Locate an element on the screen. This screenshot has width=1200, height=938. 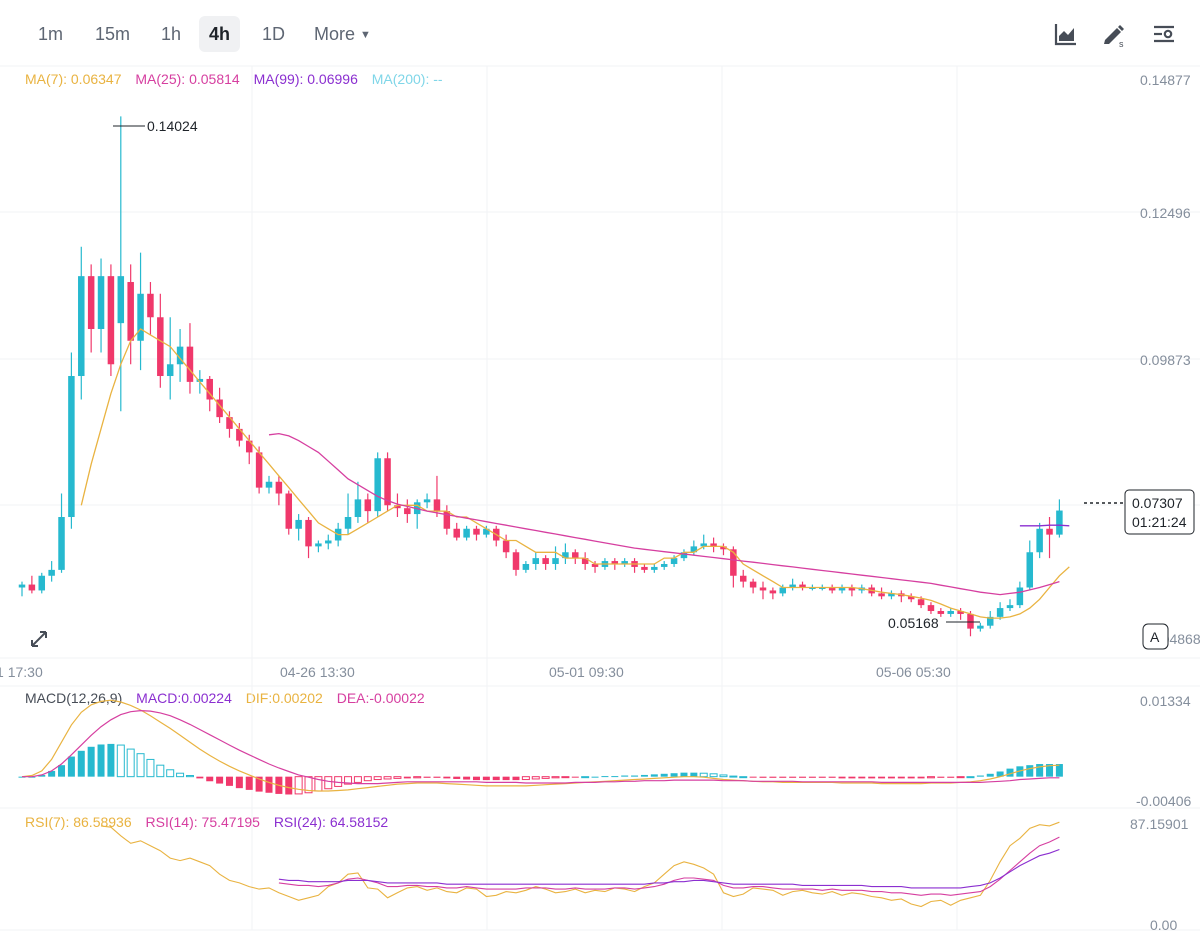
auto-scale-button: A is located at coordinates (1155, 636).